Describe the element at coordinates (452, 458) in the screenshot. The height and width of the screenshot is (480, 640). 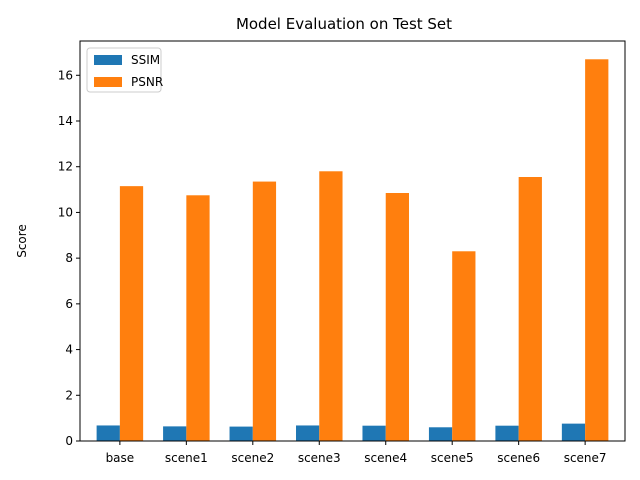
I see `x-tick-label: scene5` at that location.